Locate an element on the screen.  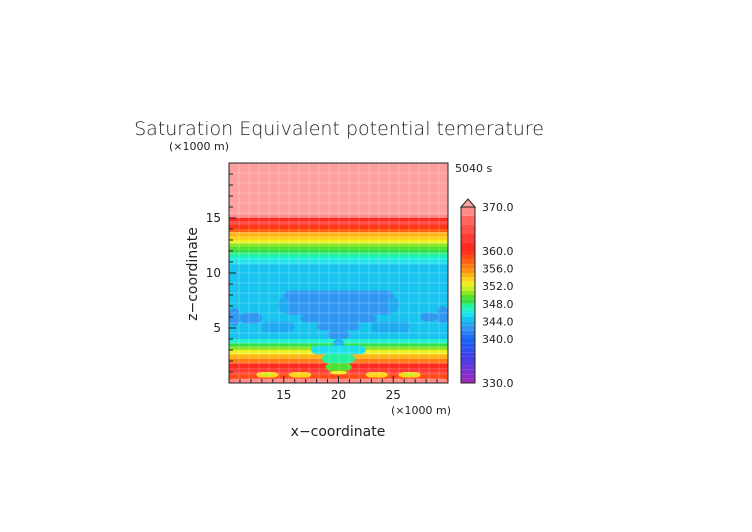
x-axis-title: x−coordinate is located at coordinates (338, 432).